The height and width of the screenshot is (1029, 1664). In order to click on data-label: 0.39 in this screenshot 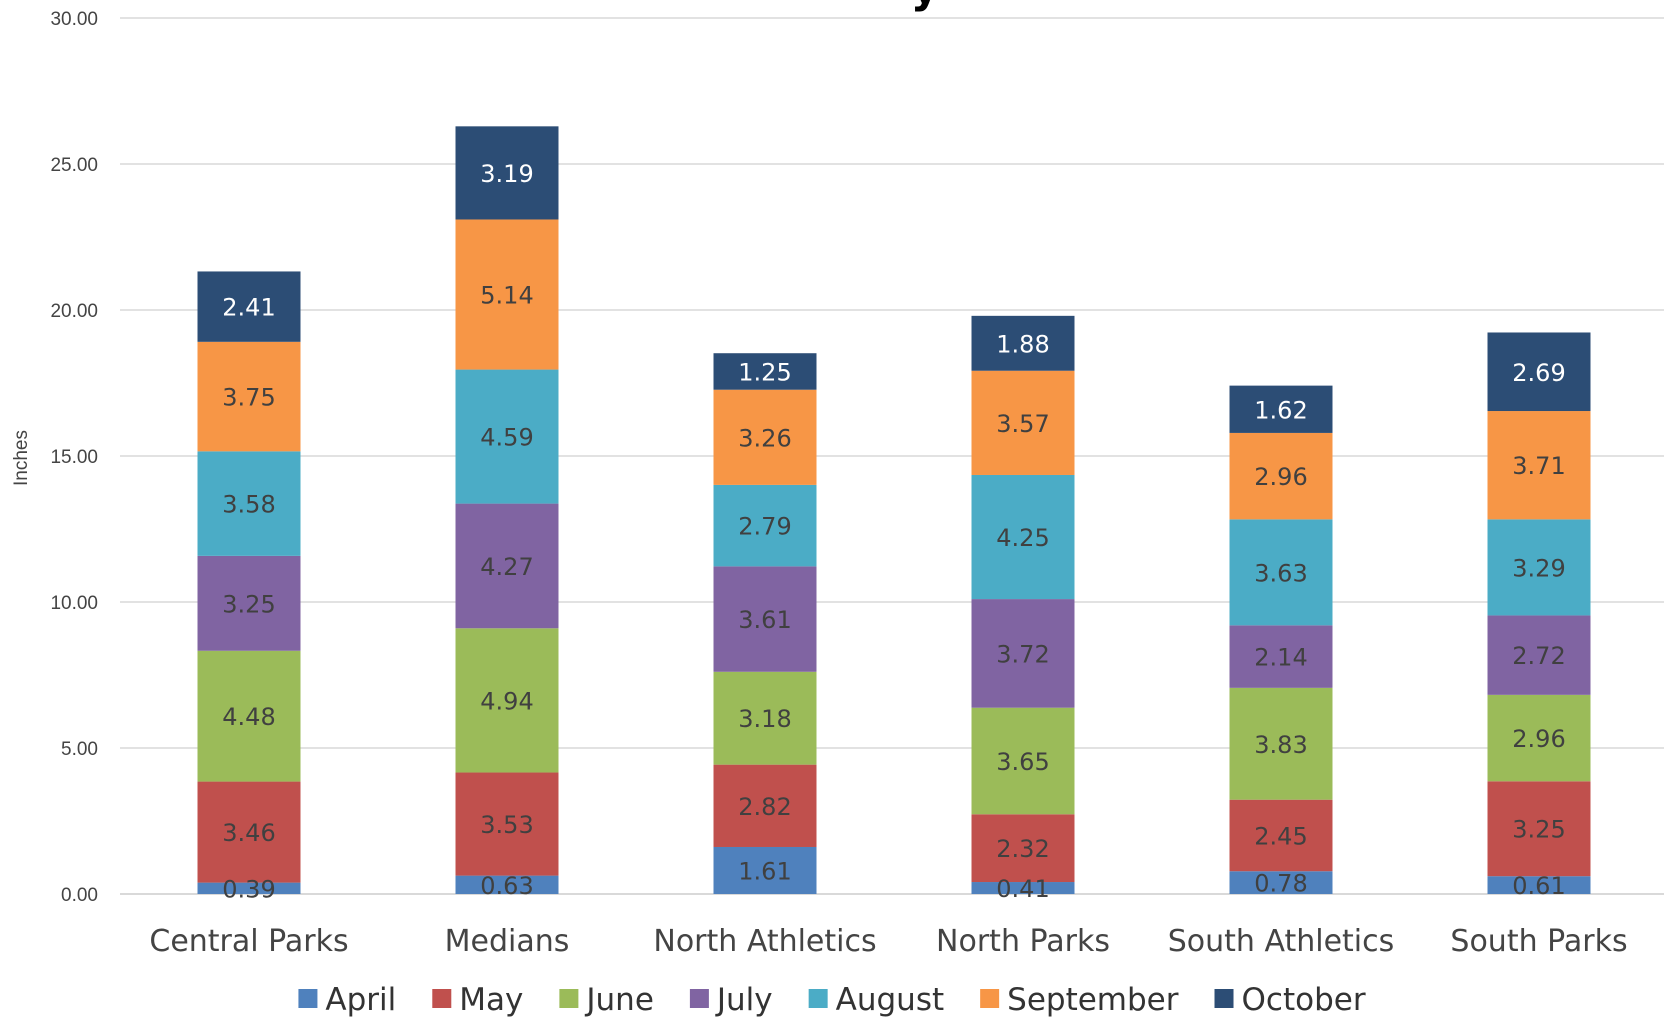, I will do `click(248, 889)`.